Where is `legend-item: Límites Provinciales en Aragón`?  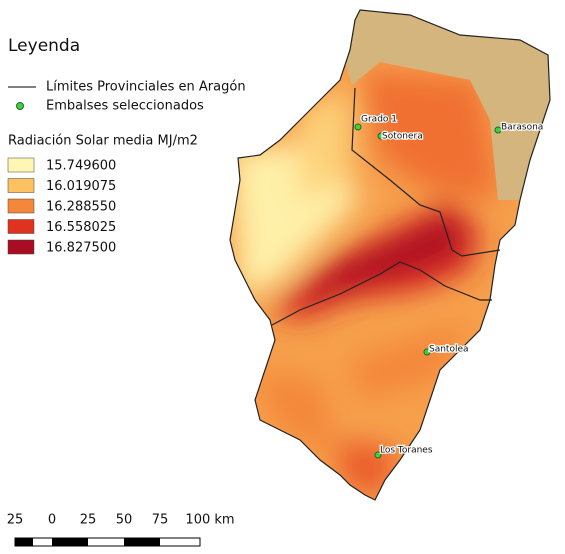
legend-item: Límites Provinciales en Aragón is located at coordinates (146, 87).